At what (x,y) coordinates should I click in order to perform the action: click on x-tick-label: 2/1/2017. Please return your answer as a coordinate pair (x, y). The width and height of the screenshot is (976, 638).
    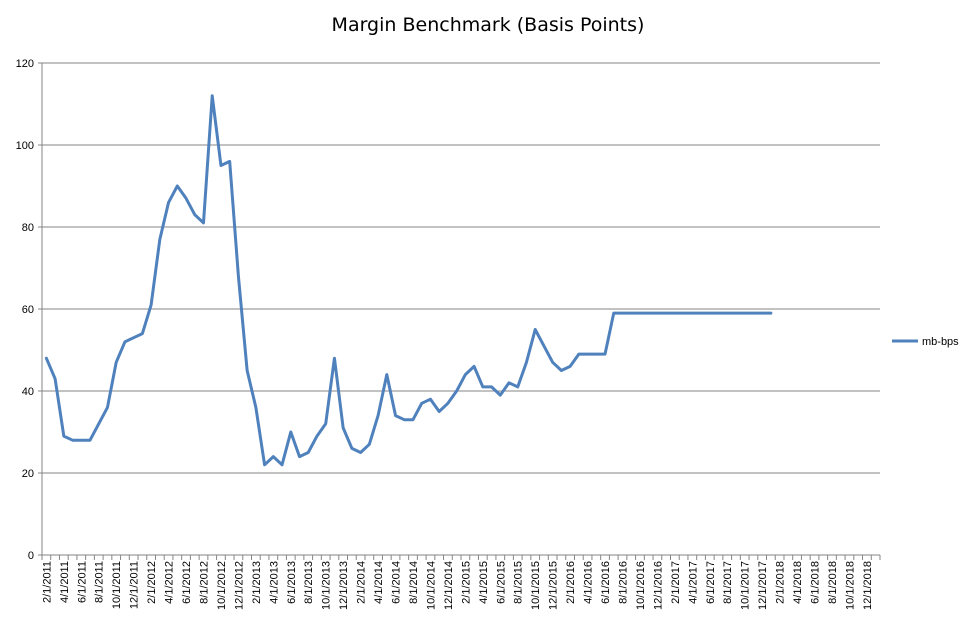
    Looking at the image, I should click on (676, 582).